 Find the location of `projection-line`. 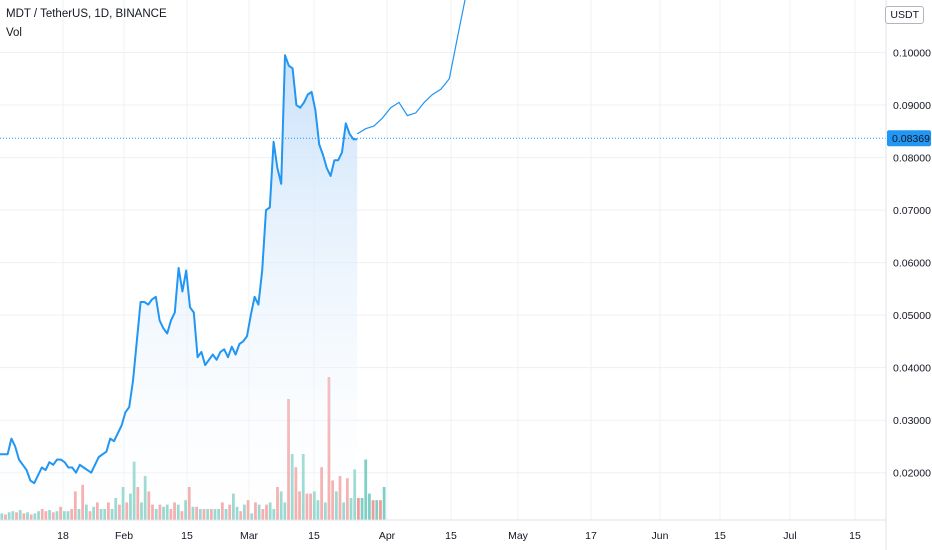

projection-line is located at coordinates (411, 67).